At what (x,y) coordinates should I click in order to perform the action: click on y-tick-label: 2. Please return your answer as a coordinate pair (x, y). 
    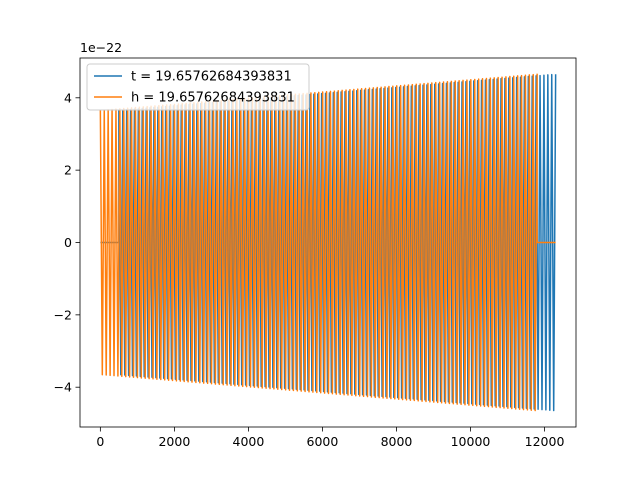
    Looking at the image, I should click on (68, 170).